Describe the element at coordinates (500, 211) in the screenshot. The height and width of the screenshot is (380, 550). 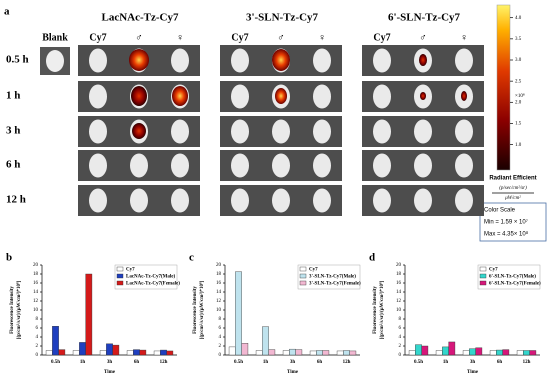
I see `scale-title: Color Scale` at that location.